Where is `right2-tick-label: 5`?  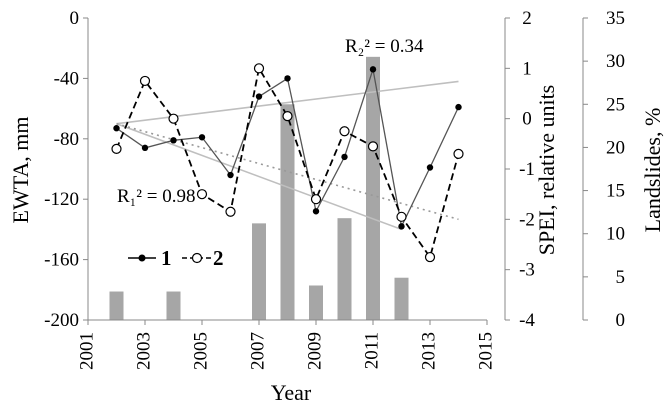
right2-tick-label: 5 is located at coordinates (621, 277).